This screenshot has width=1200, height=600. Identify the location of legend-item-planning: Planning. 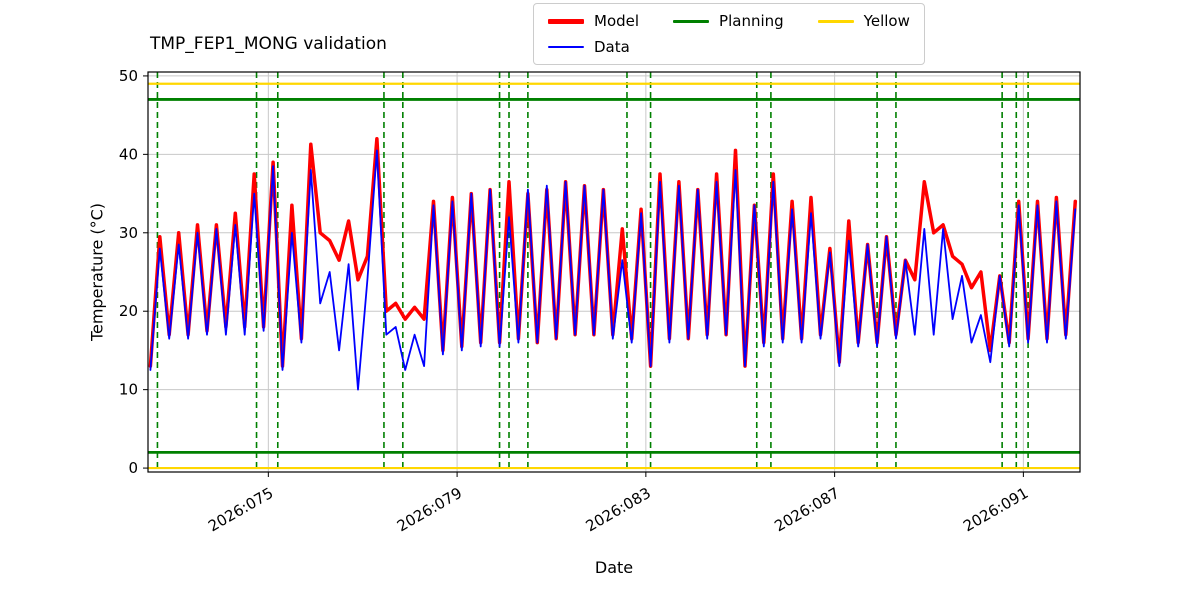
(728, 21).